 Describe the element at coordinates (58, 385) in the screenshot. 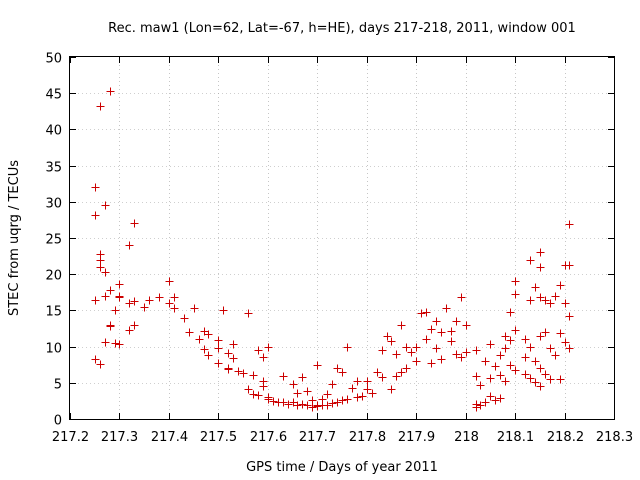

I see `y-tick-label: 5` at that location.